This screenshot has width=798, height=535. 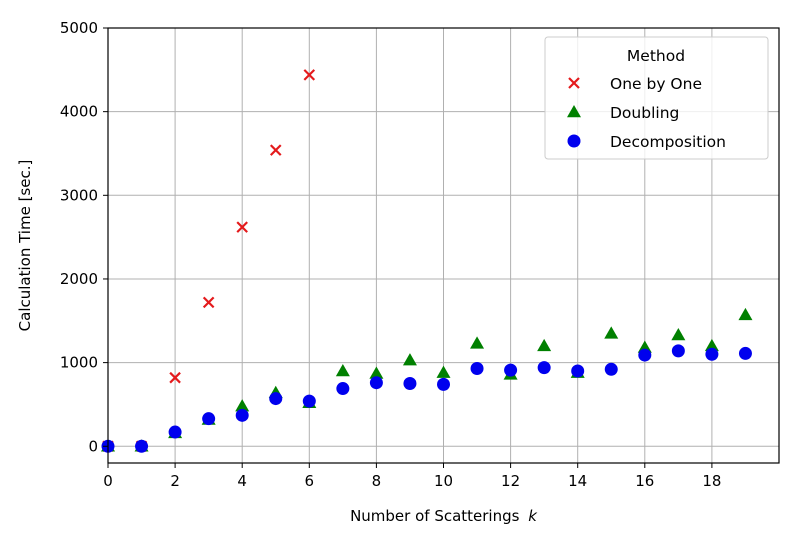 What do you see at coordinates (668, 142) in the screenshot?
I see `legend-label: Decomposition` at bounding box center [668, 142].